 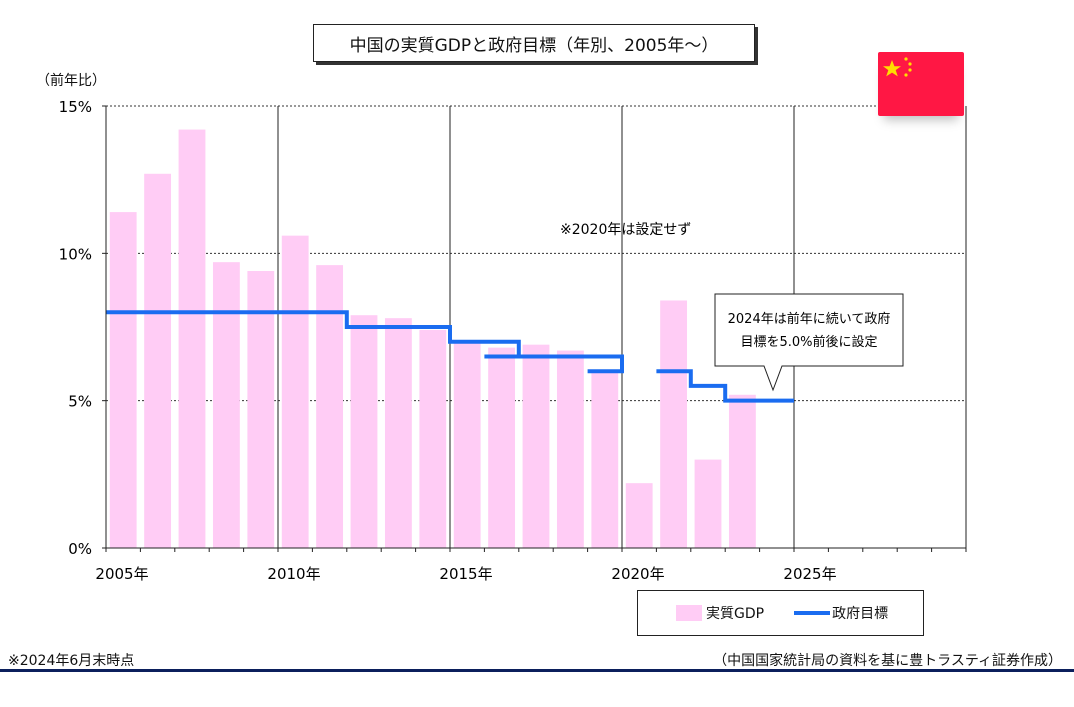 What do you see at coordinates (689, 613) in the screenshot?
I see `legend-gdp-swatch` at bounding box center [689, 613].